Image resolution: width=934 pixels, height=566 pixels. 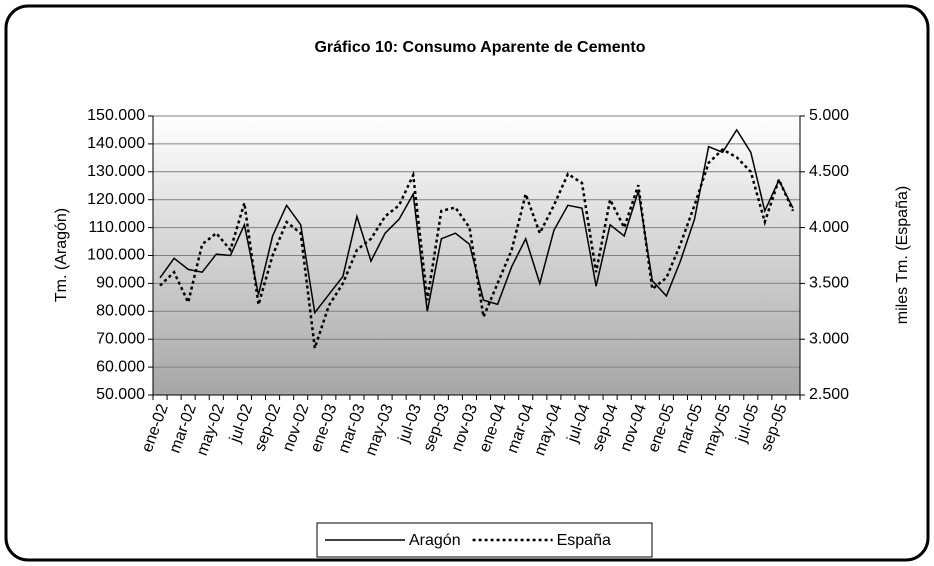 What do you see at coordinates (829, 338) in the screenshot?
I see `y2-tick-label: 3.000` at bounding box center [829, 338].